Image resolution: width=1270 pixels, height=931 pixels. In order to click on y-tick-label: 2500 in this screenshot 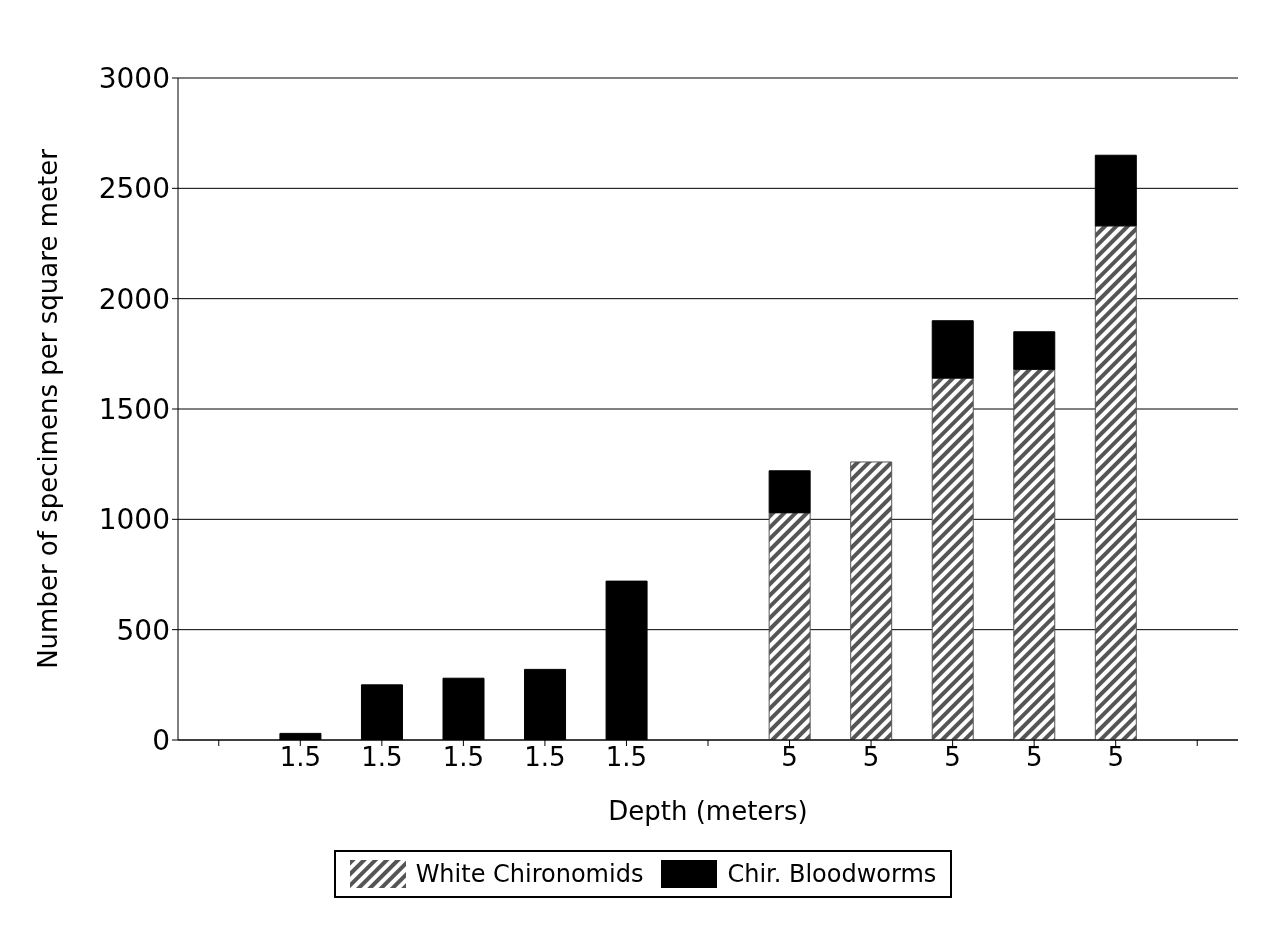, I will do `click(134, 189)`.